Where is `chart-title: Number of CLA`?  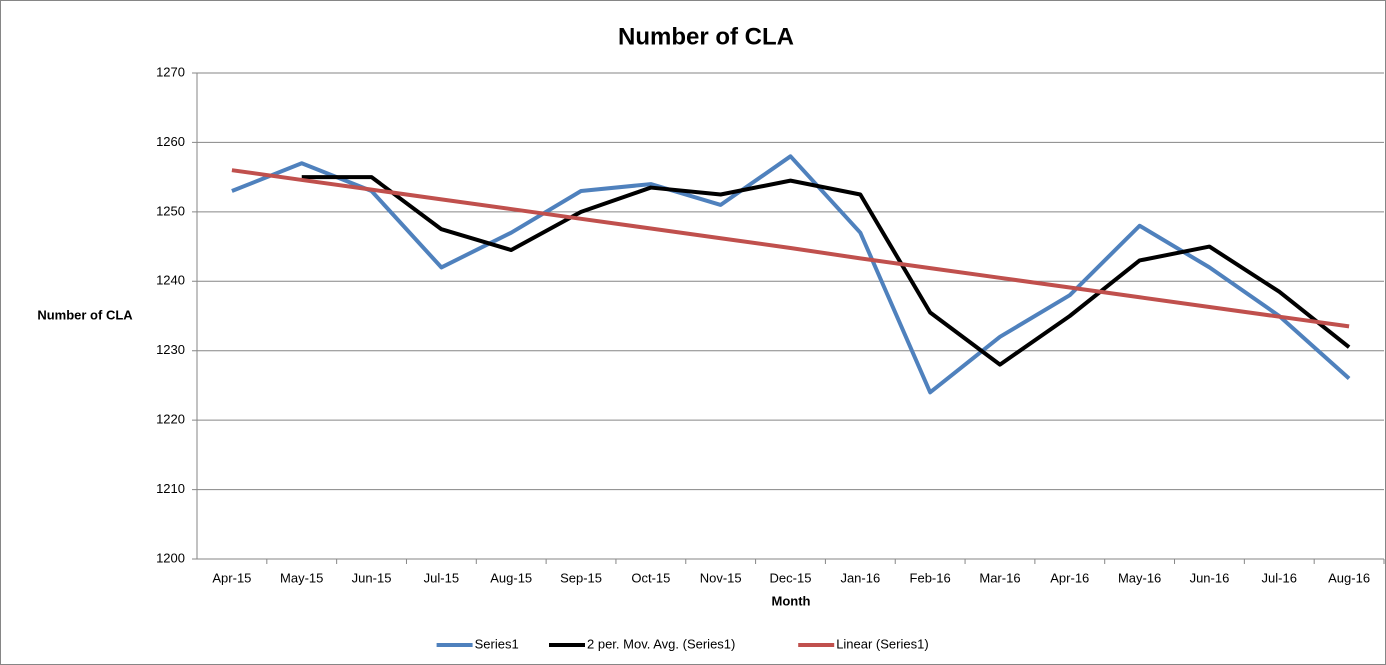 chart-title: Number of CLA is located at coordinates (706, 36).